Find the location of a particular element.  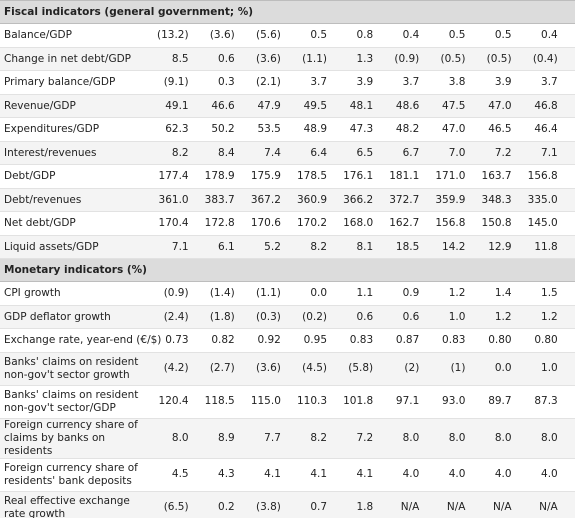

cell-value: 177.4 is located at coordinates (171, 176).